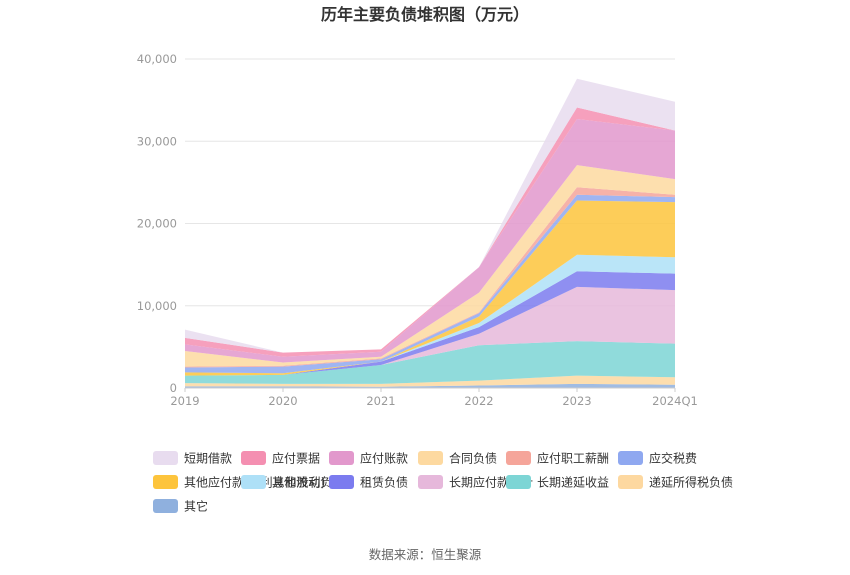  What do you see at coordinates (473, 458) in the screenshot?
I see `legend-label: 合同负债` at bounding box center [473, 458].